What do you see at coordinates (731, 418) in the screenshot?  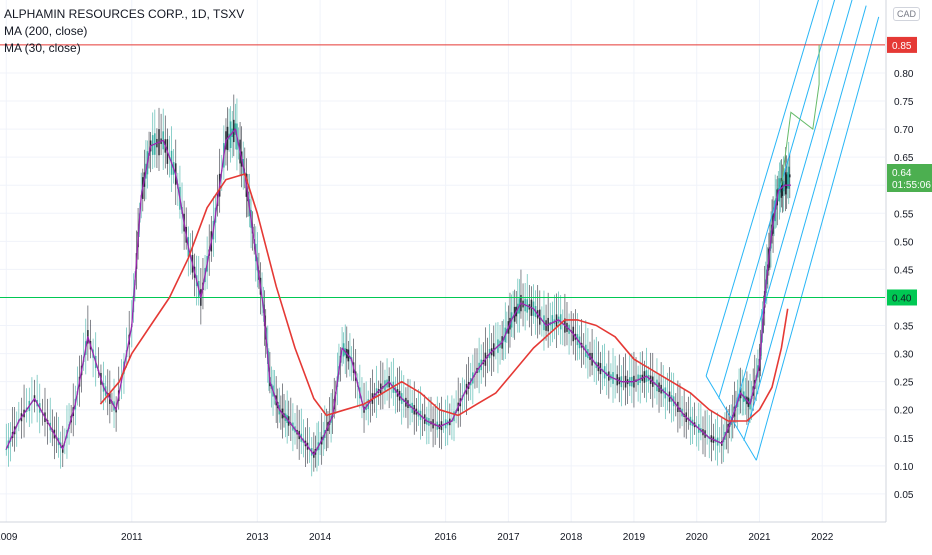 I see `channel-base-line` at bounding box center [731, 418].